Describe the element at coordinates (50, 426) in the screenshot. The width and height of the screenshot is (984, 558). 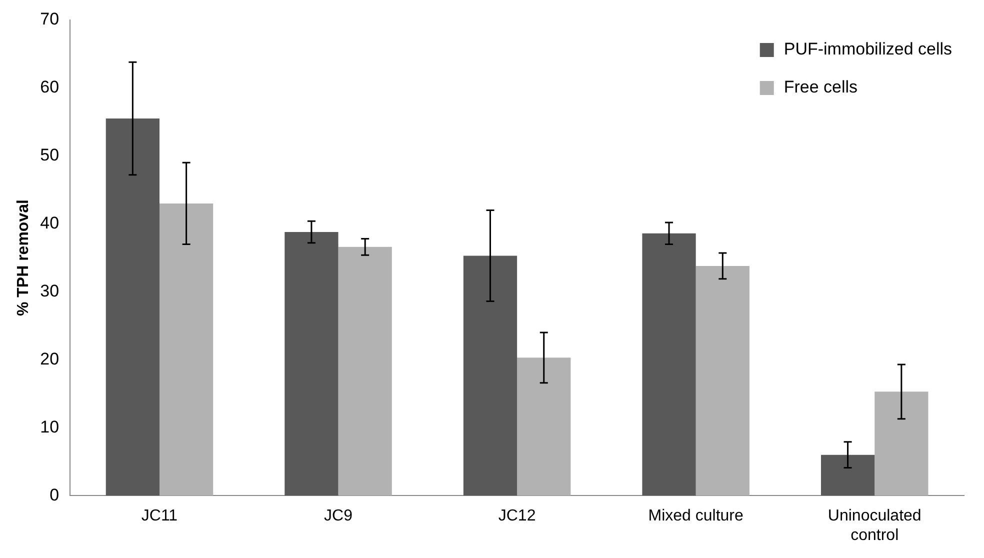
I see `y-tick-label: 10` at that location.